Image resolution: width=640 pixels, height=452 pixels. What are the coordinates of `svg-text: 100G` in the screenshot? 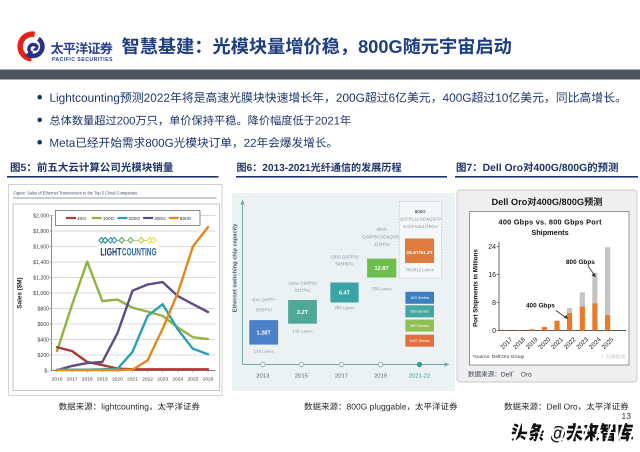 It's located at (109, 219).